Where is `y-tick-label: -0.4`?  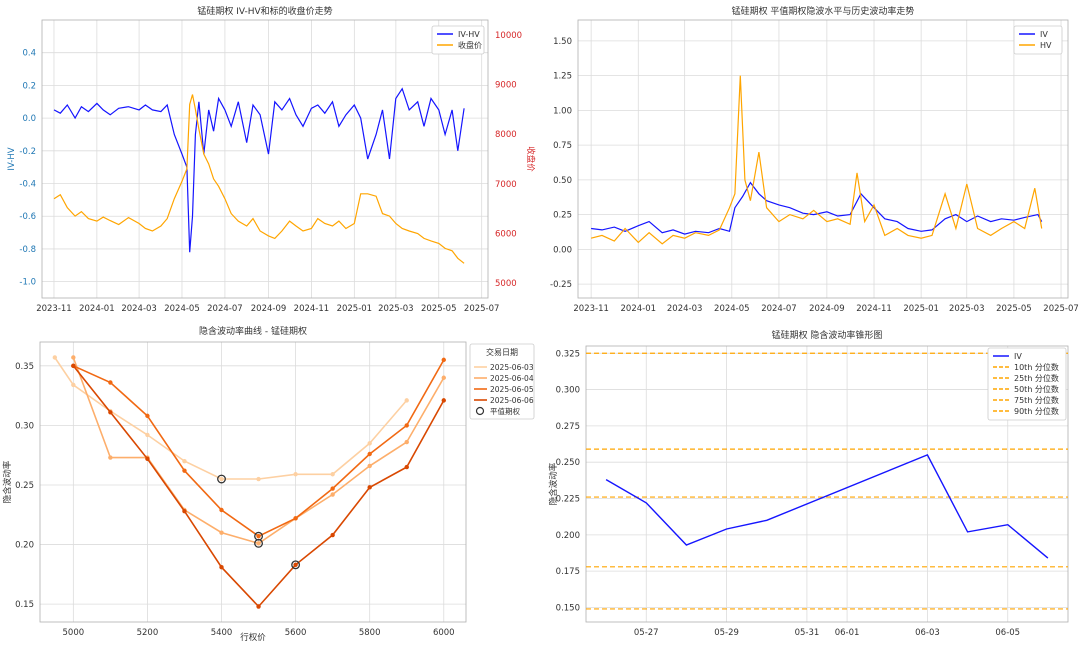 y-tick-label: -0.4 is located at coordinates (27, 185).